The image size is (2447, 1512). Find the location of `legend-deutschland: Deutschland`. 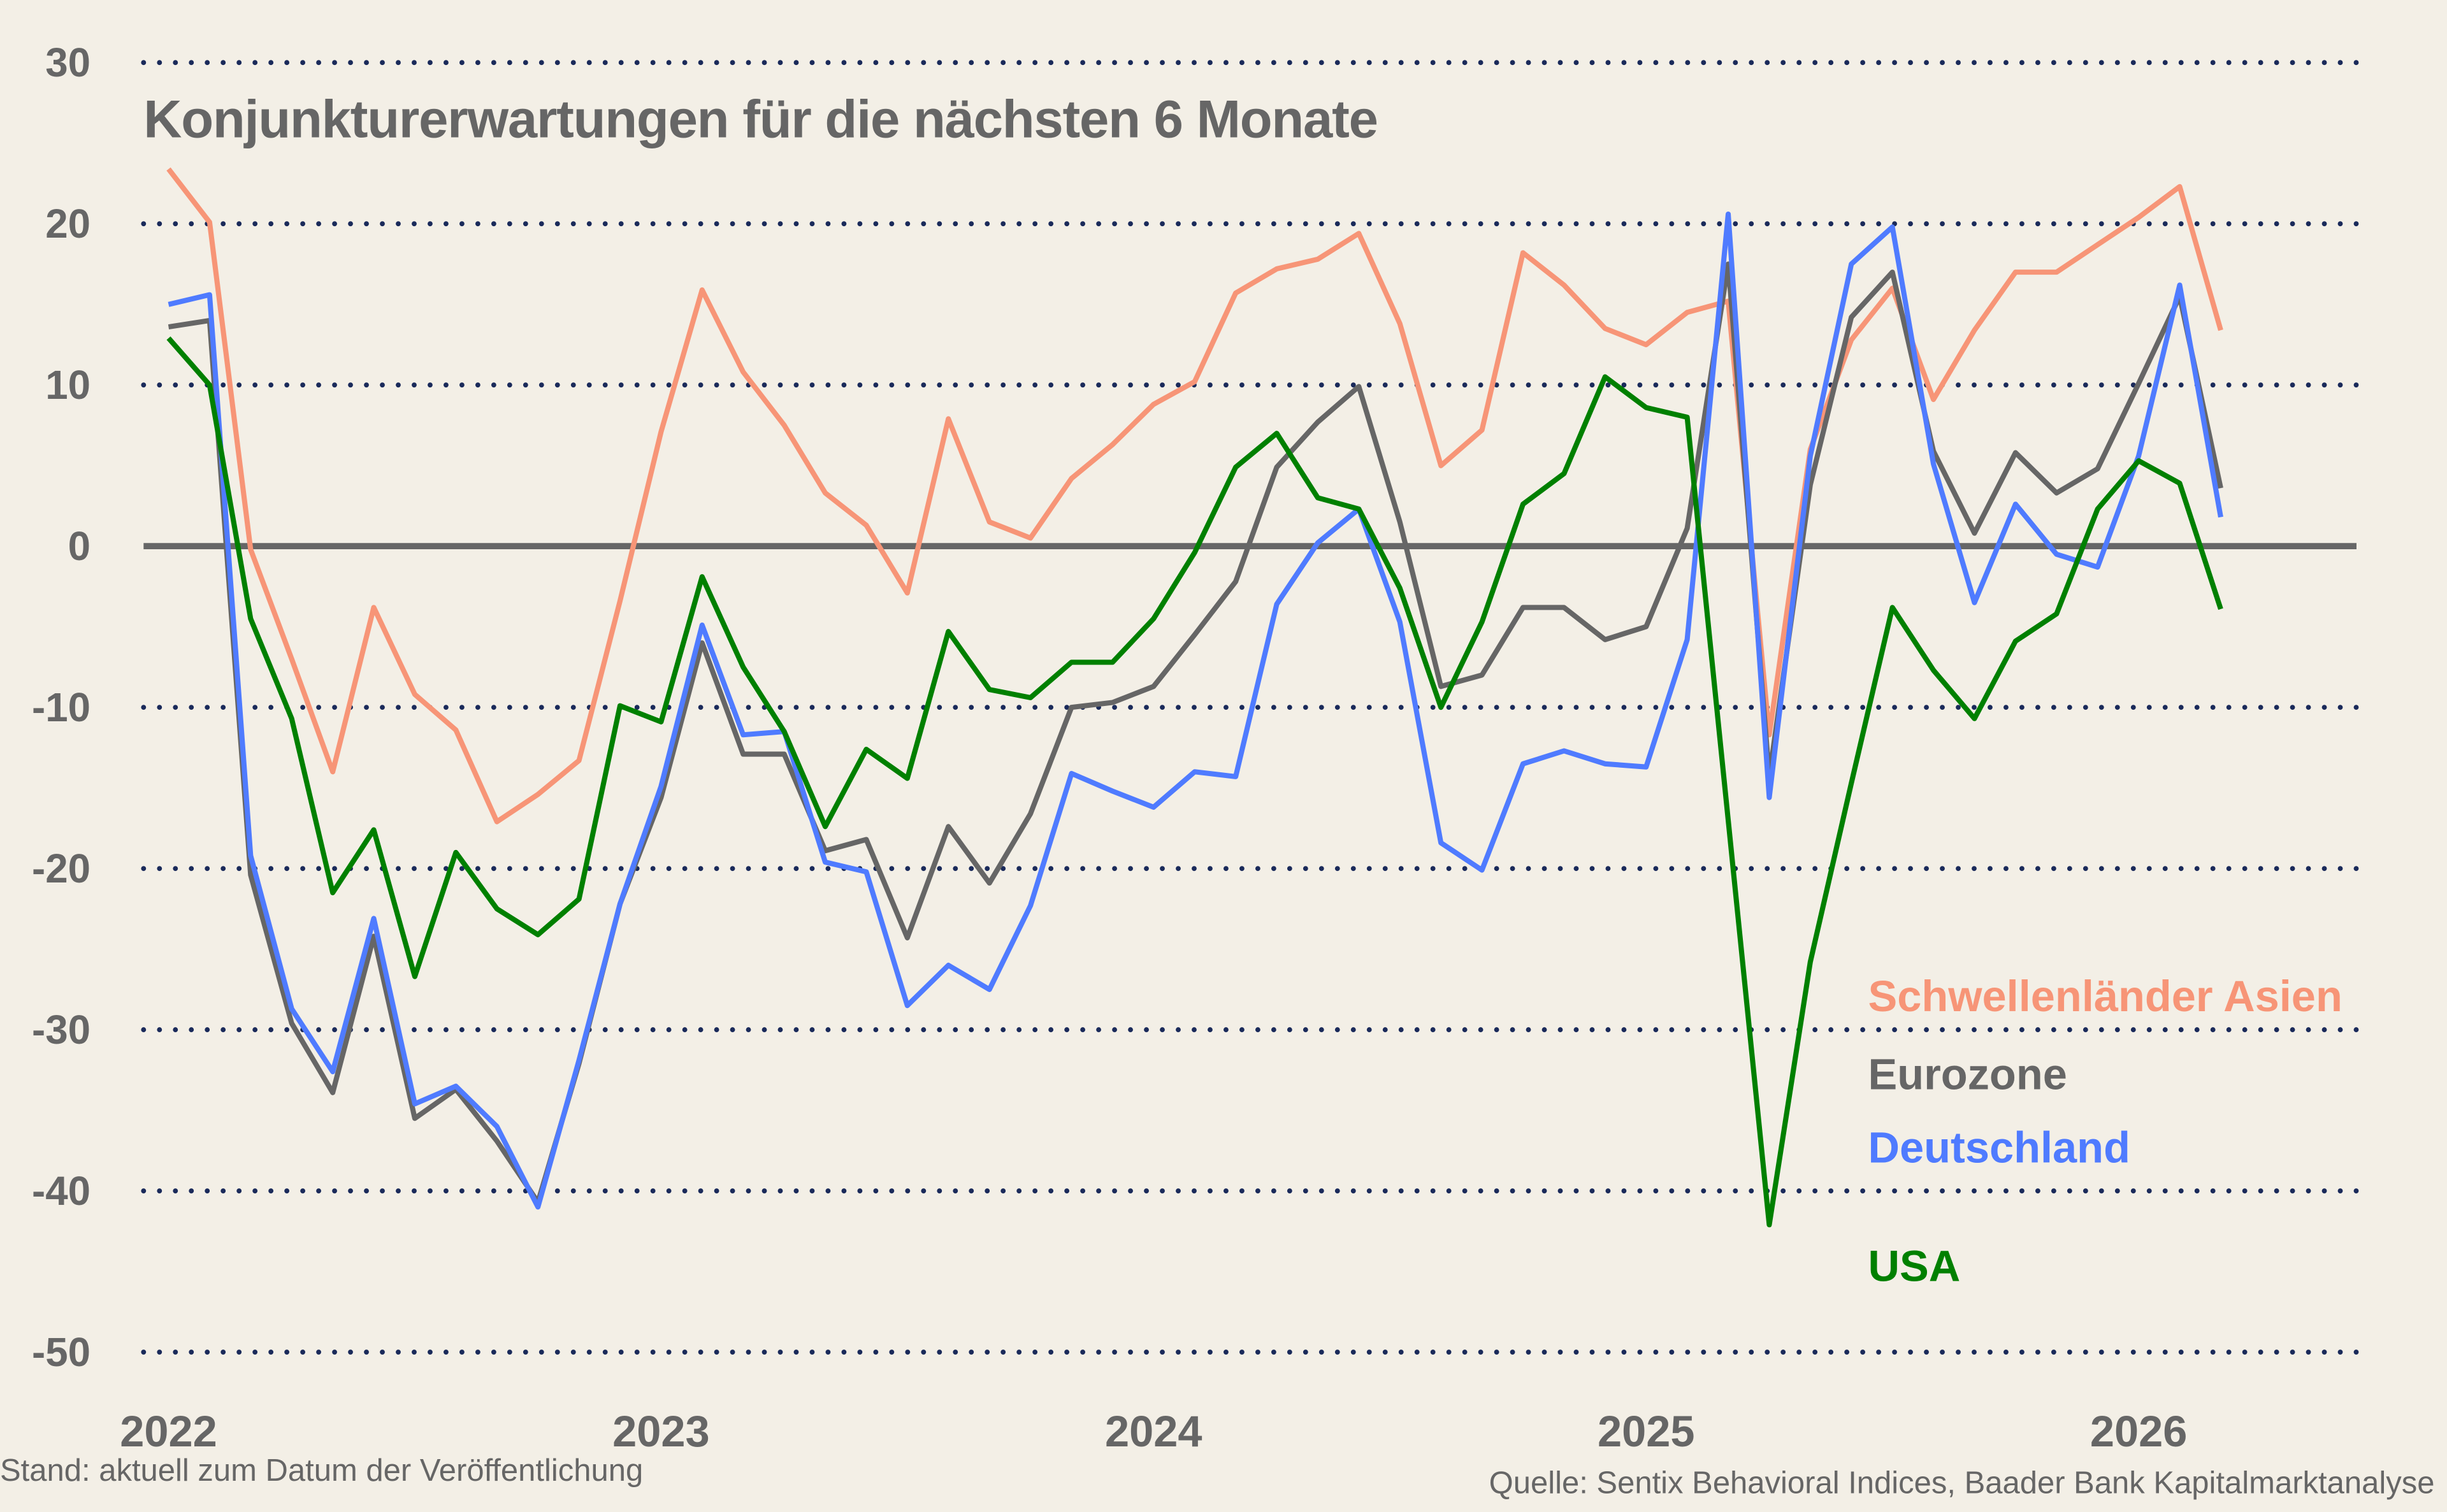

legend-deutschland: Deutschland is located at coordinates (1999, 1147).